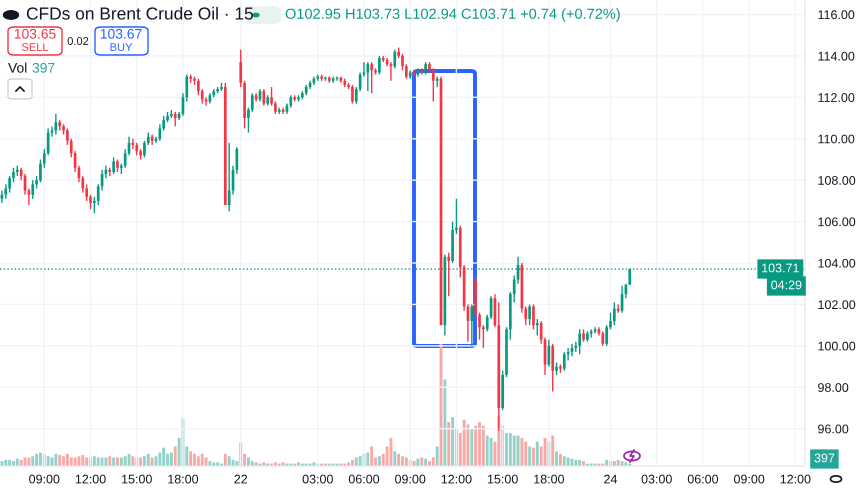  What do you see at coordinates (43, 67) in the screenshot?
I see `annotation: 397` at bounding box center [43, 67].